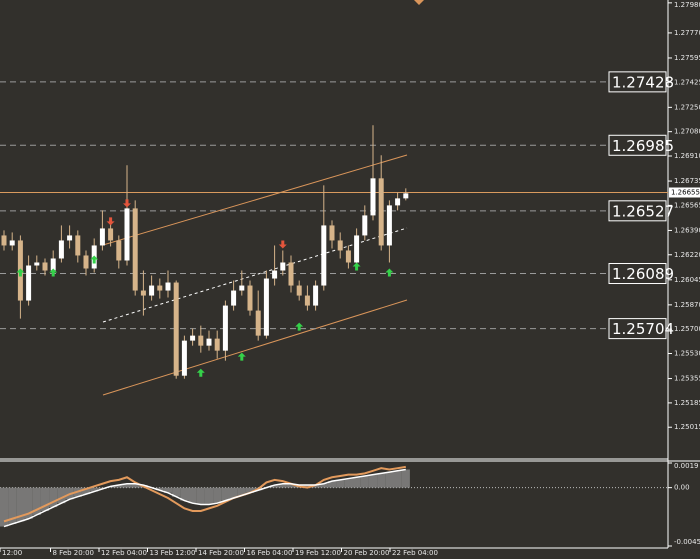 The width and height of the screenshot is (700, 559). What do you see at coordinates (643, 329) in the screenshot?
I see `level-label: 1.25704` at bounding box center [643, 329].